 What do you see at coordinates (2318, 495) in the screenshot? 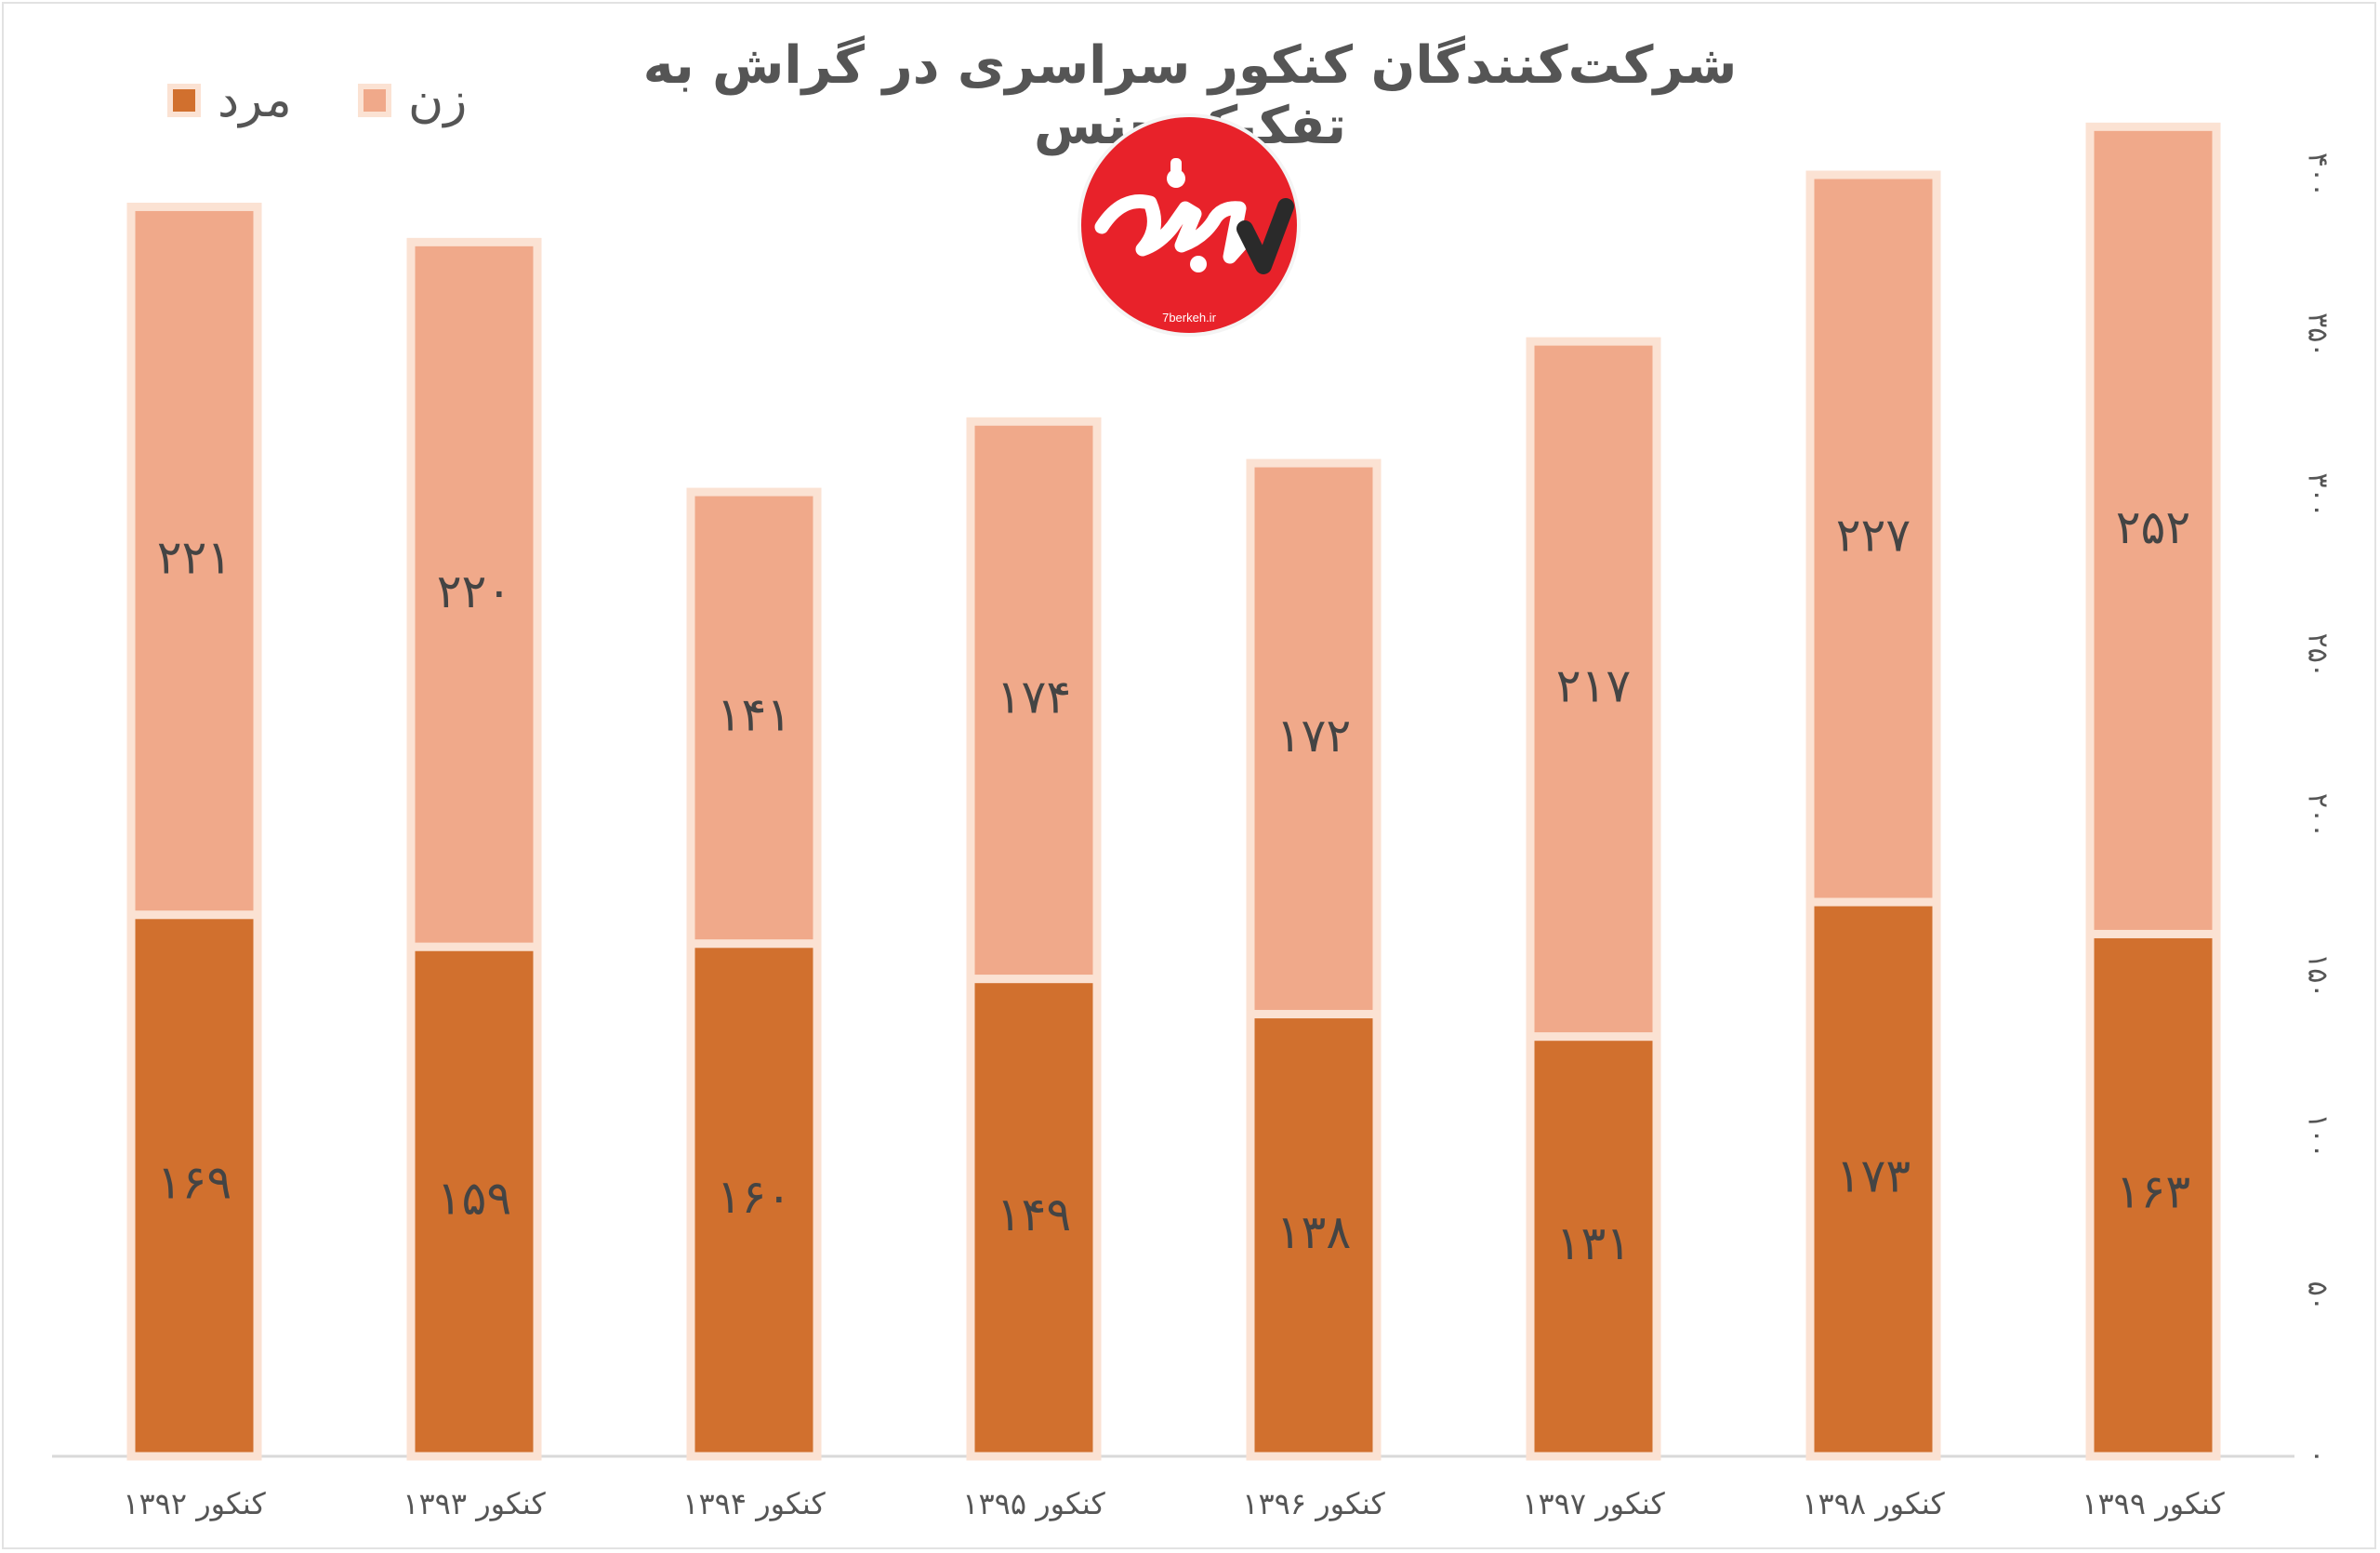
I see `y-tick-label-7: ۳۰۰` at bounding box center [2318, 495].